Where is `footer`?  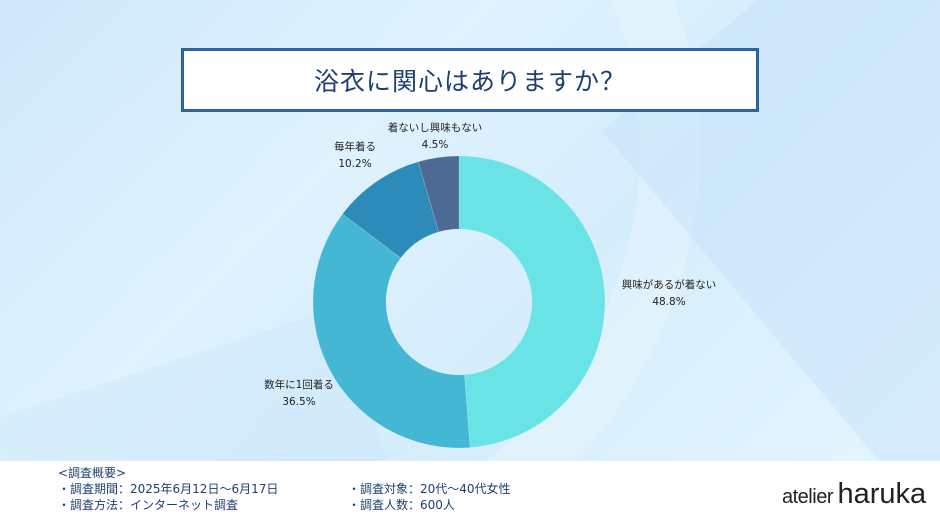
footer is located at coordinates (470, 493).